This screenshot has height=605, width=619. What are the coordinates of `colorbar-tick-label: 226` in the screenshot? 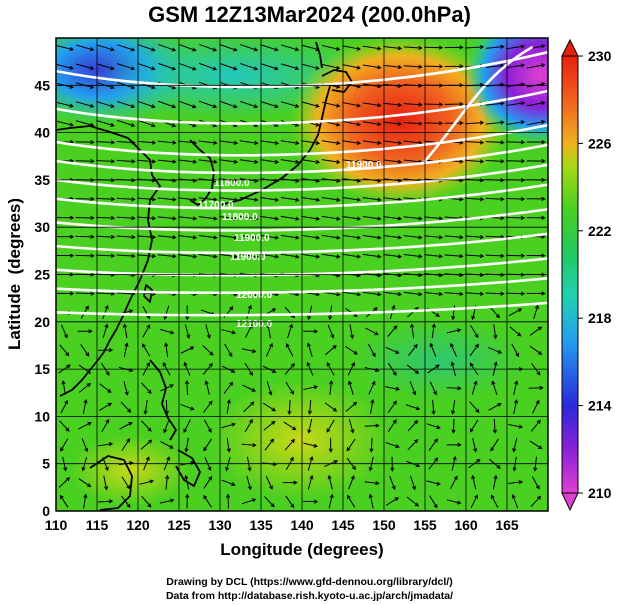 It's located at (600, 143).